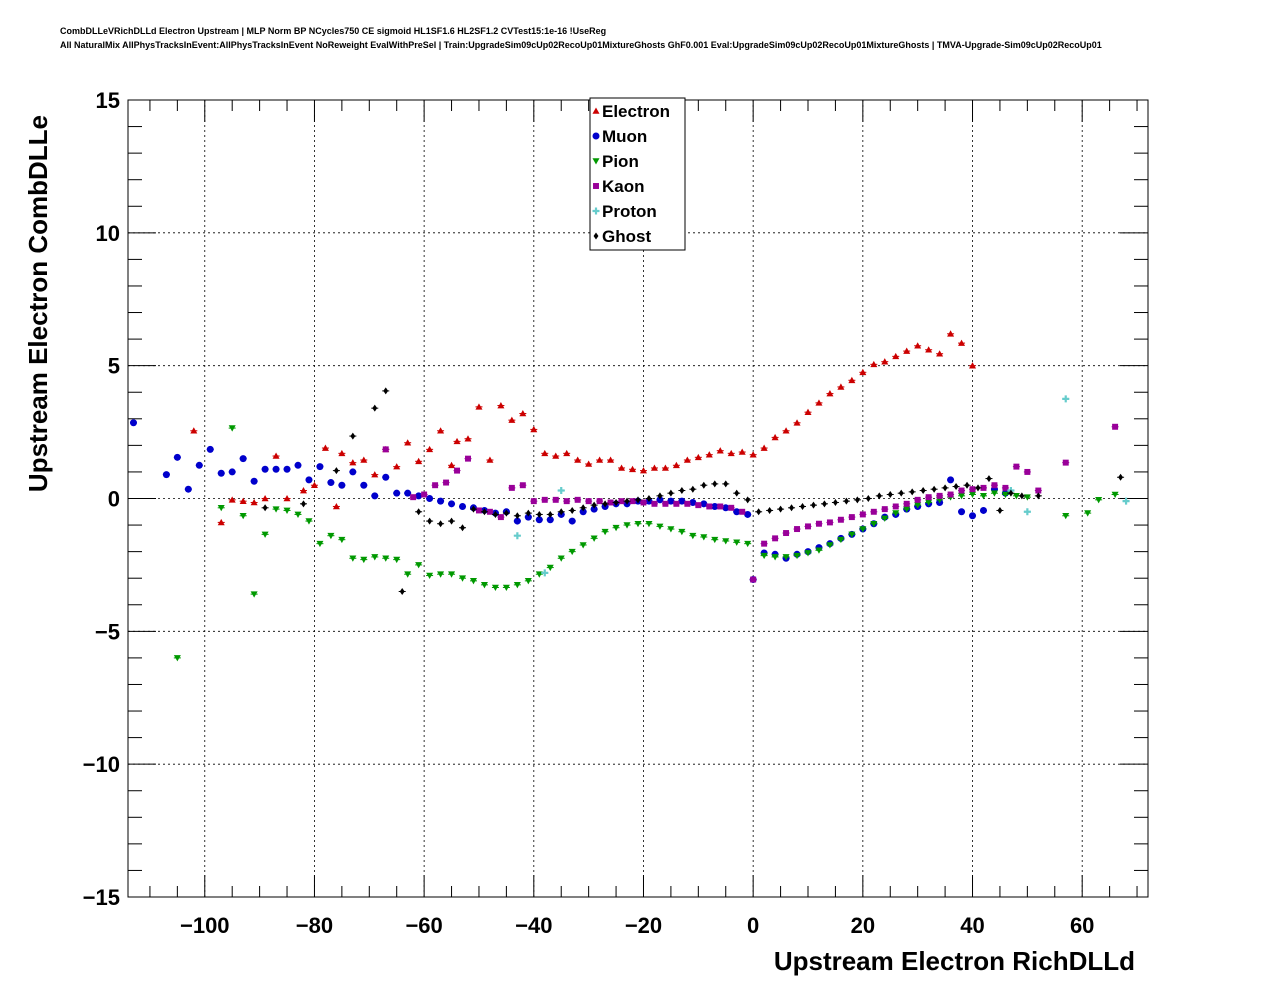 Image resolution: width=1276 pixels, height=996 pixels. I want to click on x-tick-label: −100, so click(205, 925).